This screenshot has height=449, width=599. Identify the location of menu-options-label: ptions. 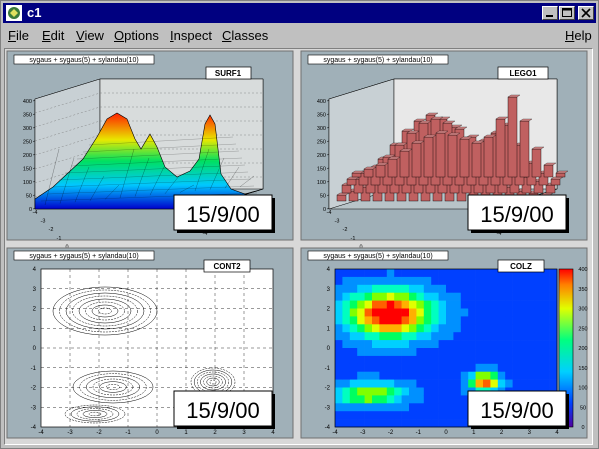
(141, 35).